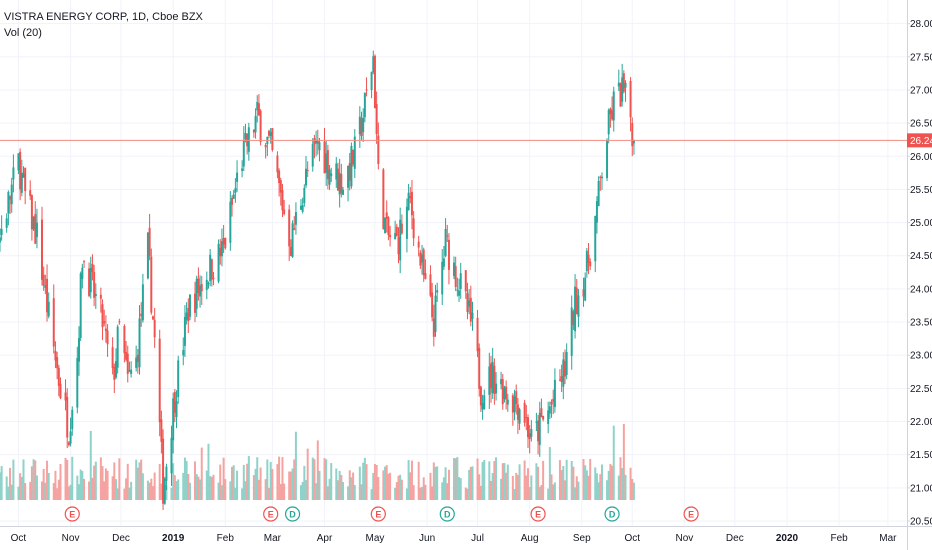 The image size is (932, 550). What do you see at coordinates (317, 461) in the screenshot?
I see `volume-bars` at bounding box center [317, 461].